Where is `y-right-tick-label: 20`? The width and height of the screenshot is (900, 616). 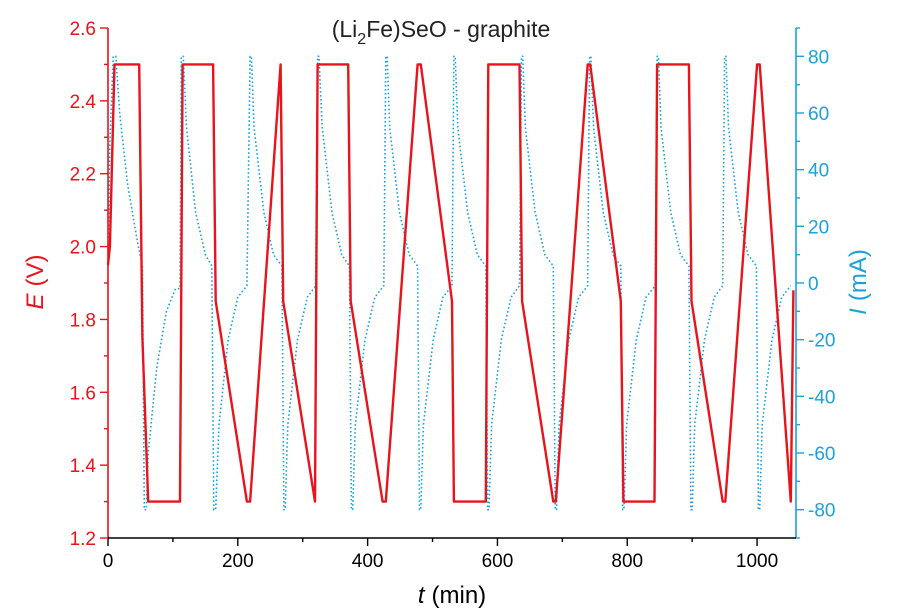
y-right-tick-label: 20 is located at coordinates (818, 227).